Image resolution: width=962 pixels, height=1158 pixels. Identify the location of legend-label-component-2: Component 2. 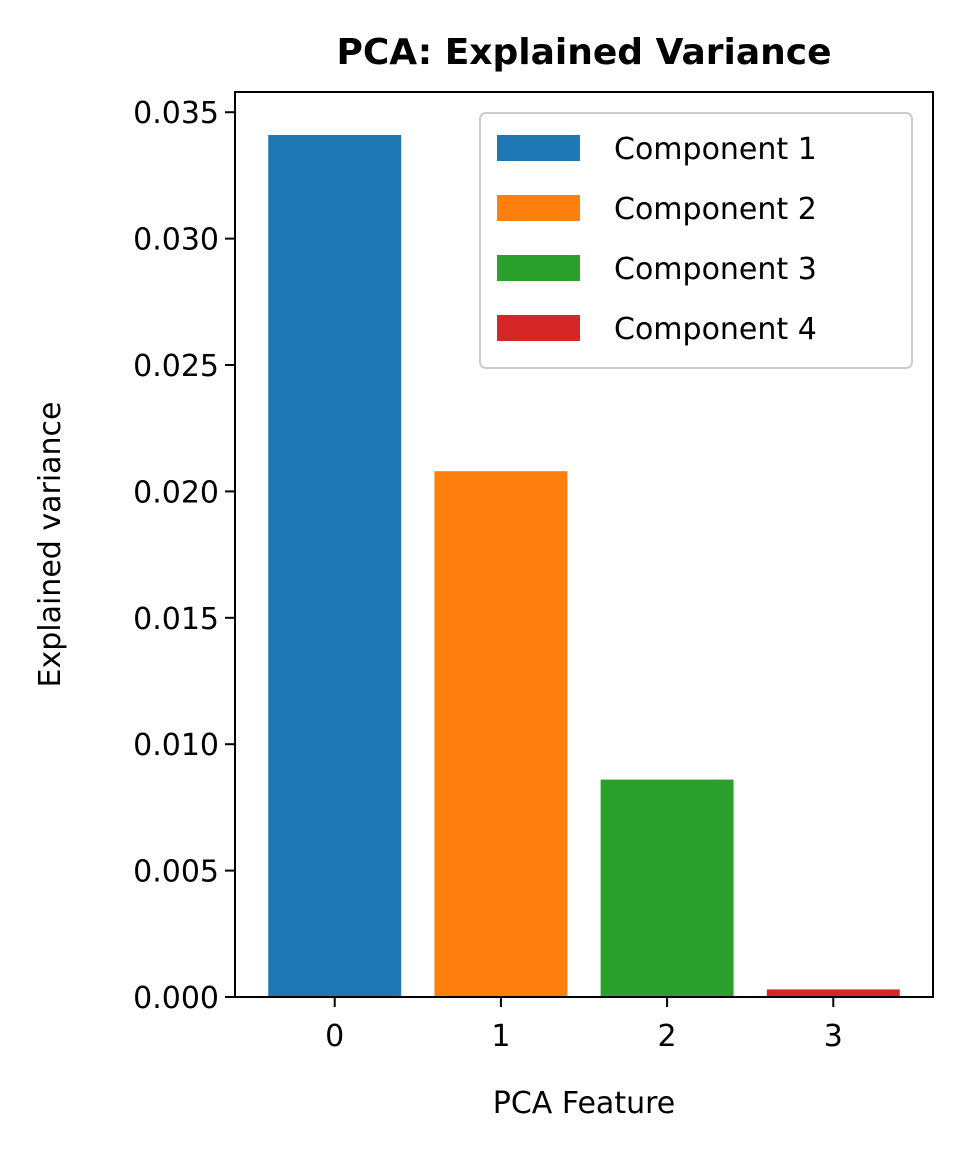
(715, 209).